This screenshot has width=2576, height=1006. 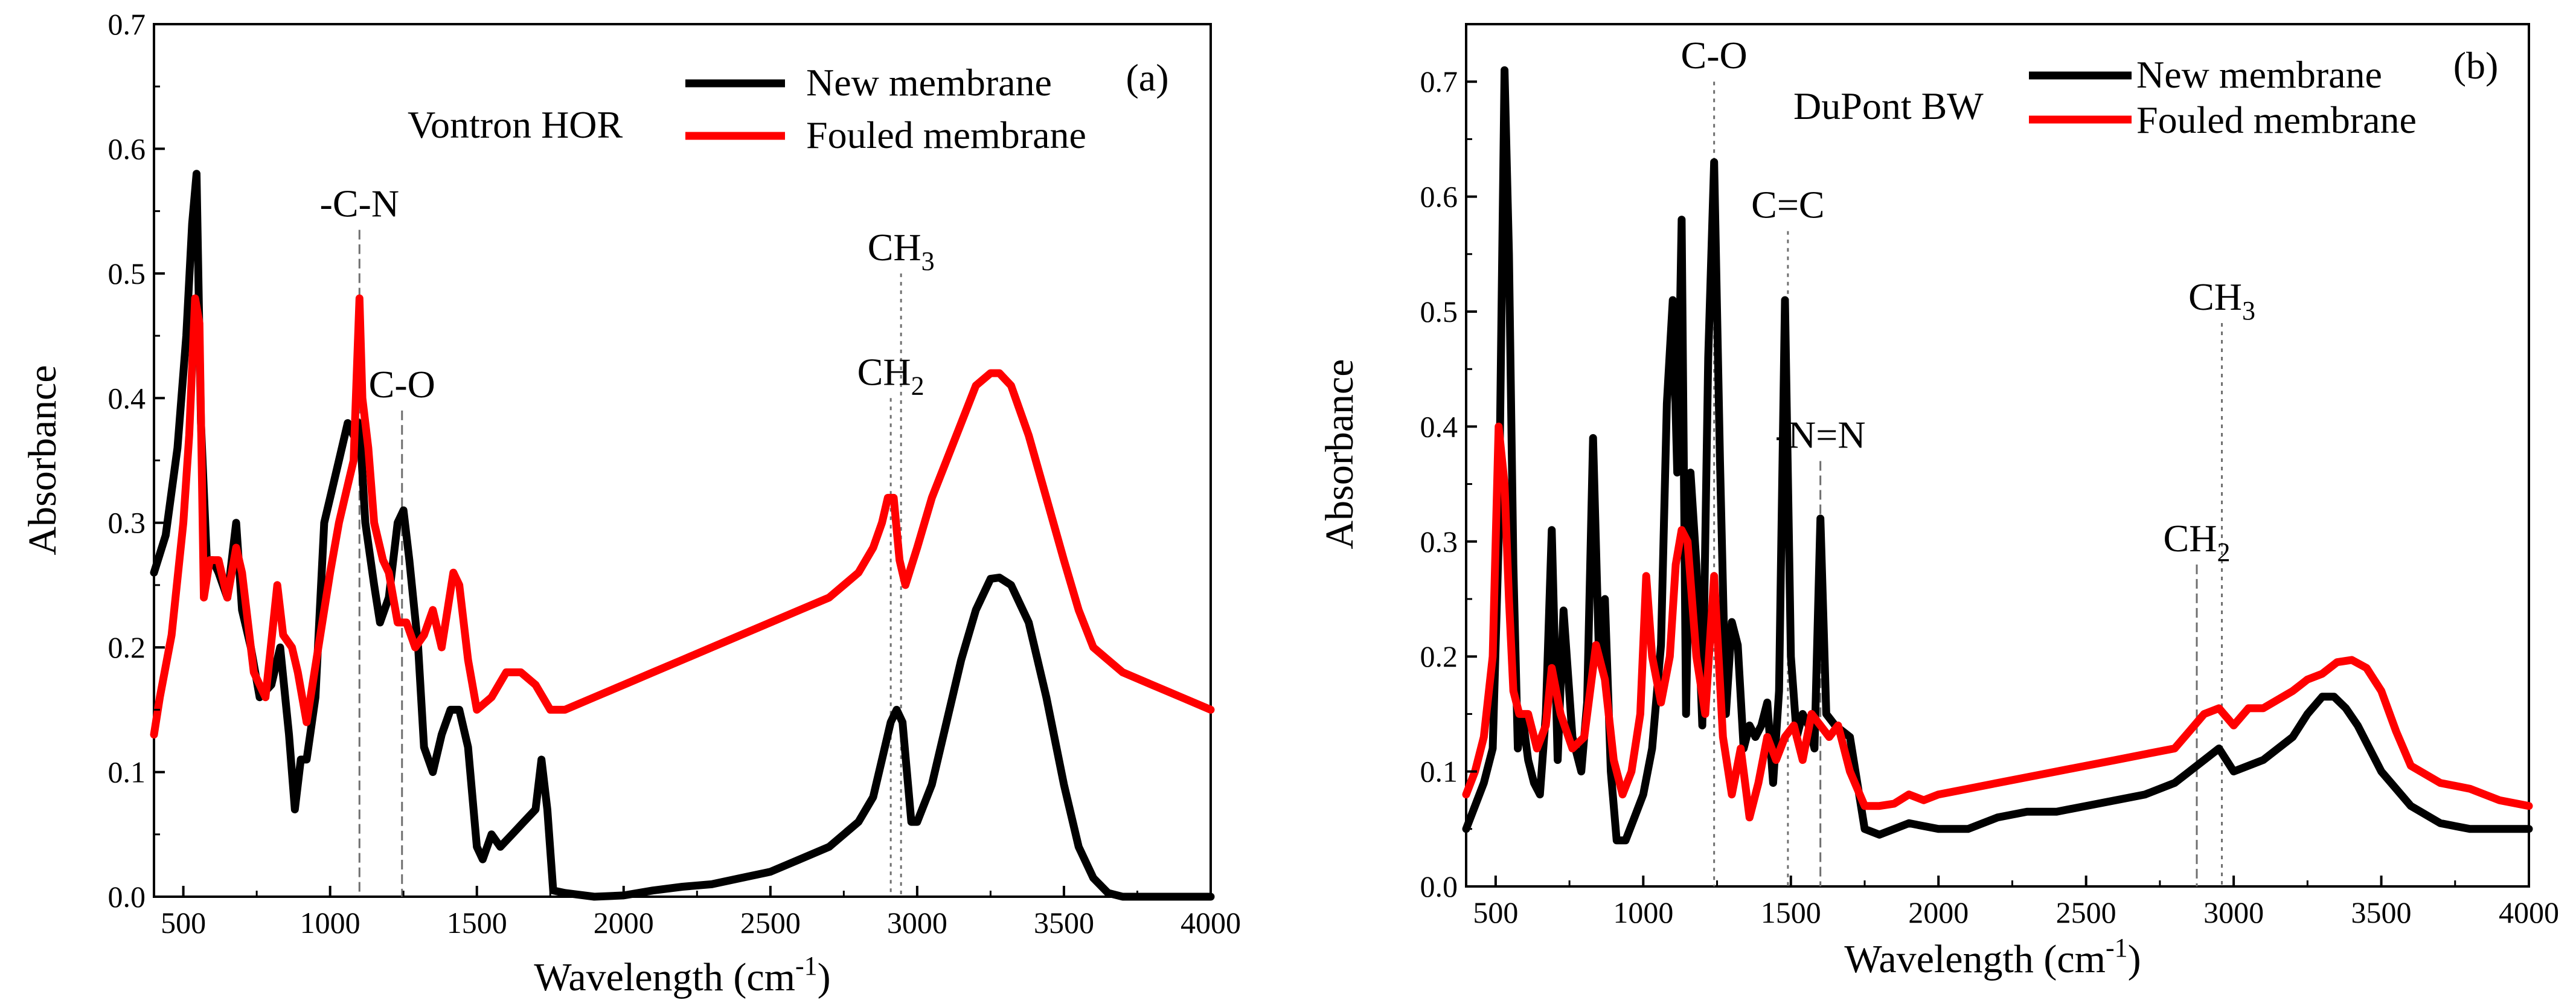 I want to click on panel-b-x-tick-label: 500, so click(x=1495, y=912).